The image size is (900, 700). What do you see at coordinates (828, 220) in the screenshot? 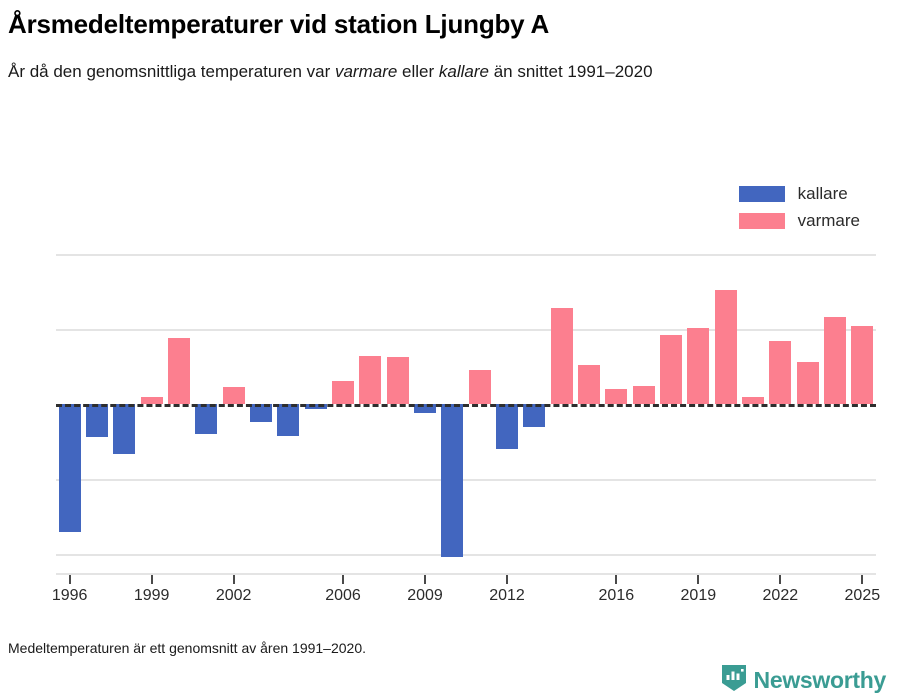
I see `legend-label: varmare` at bounding box center [828, 220].